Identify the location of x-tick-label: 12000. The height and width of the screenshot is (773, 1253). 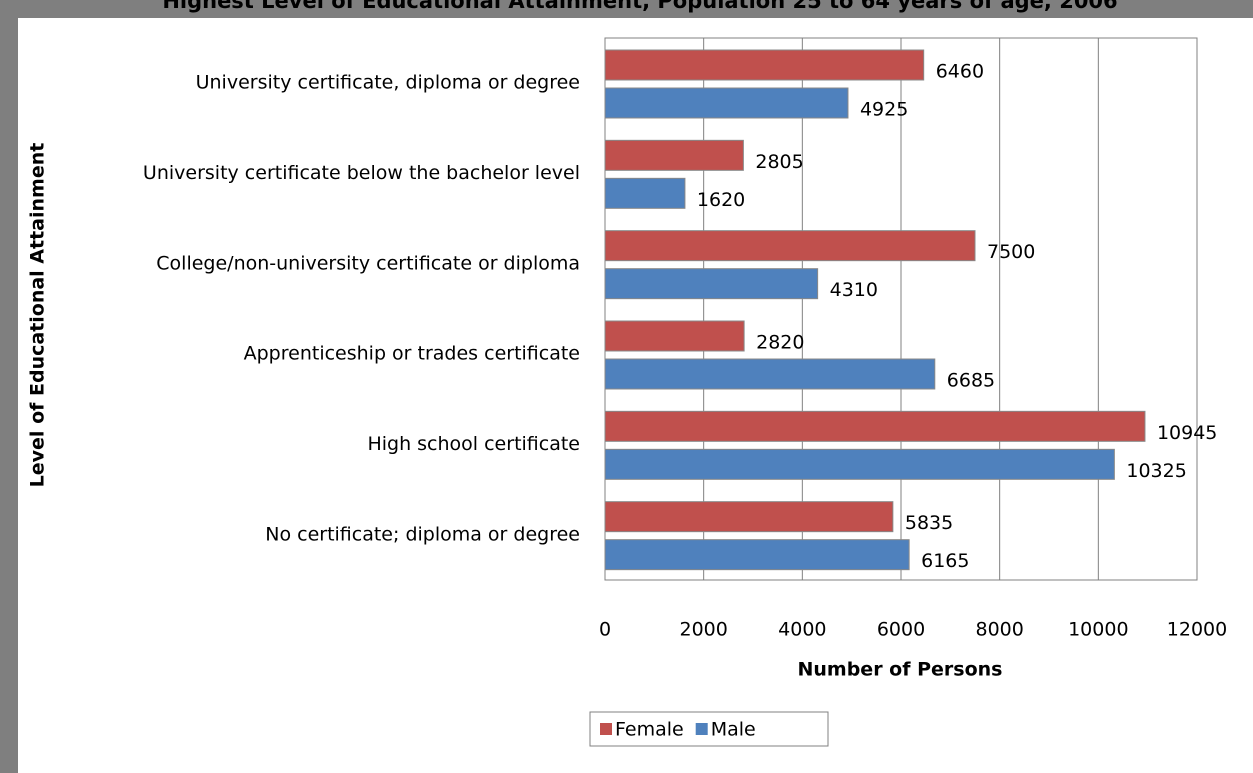
(1197, 630).